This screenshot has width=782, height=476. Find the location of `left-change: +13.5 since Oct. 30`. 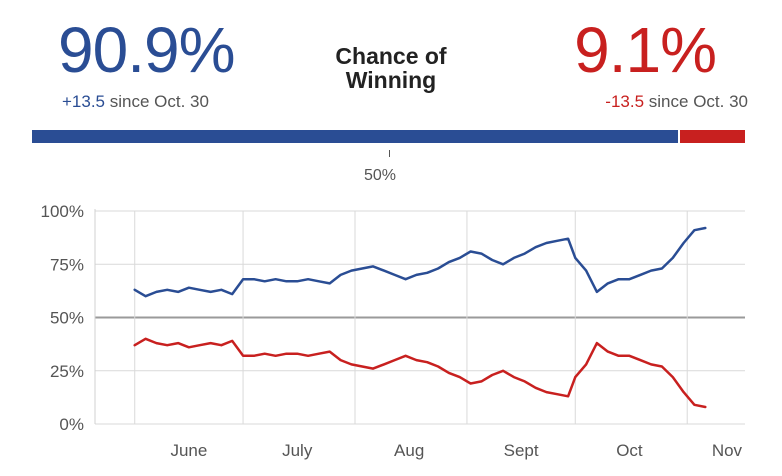

left-change: +13.5 since Oct. 30 is located at coordinates (135, 102).